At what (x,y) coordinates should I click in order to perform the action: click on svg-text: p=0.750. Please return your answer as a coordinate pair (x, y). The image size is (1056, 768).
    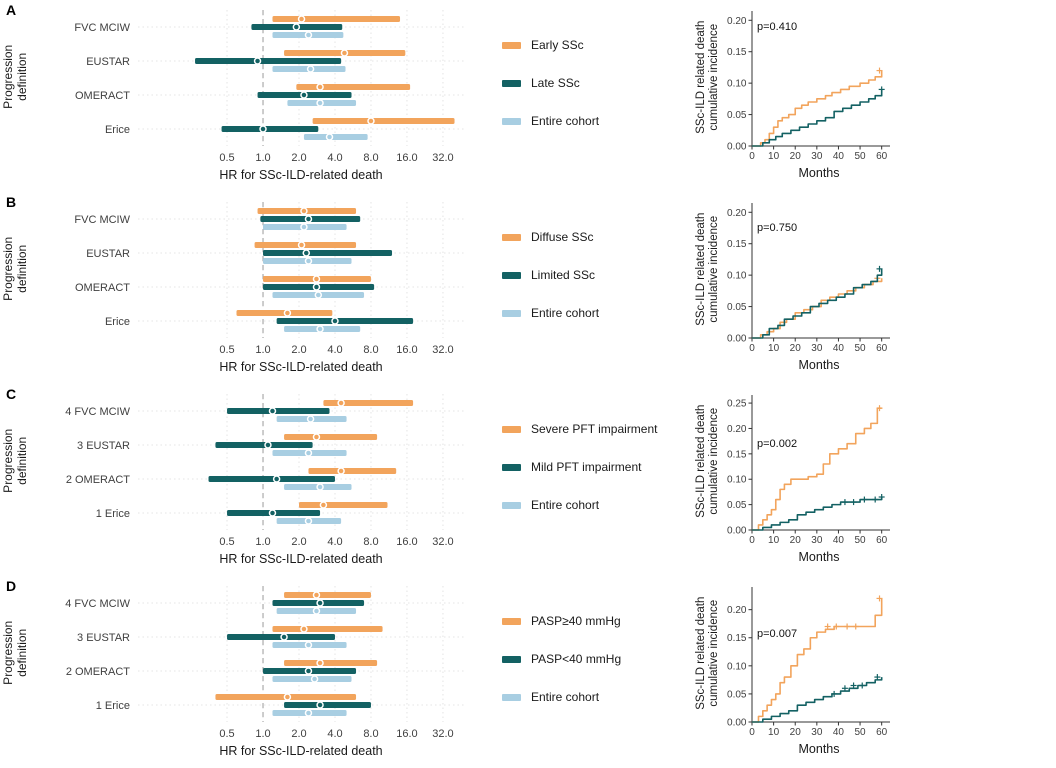
    Looking at the image, I should click on (777, 228).